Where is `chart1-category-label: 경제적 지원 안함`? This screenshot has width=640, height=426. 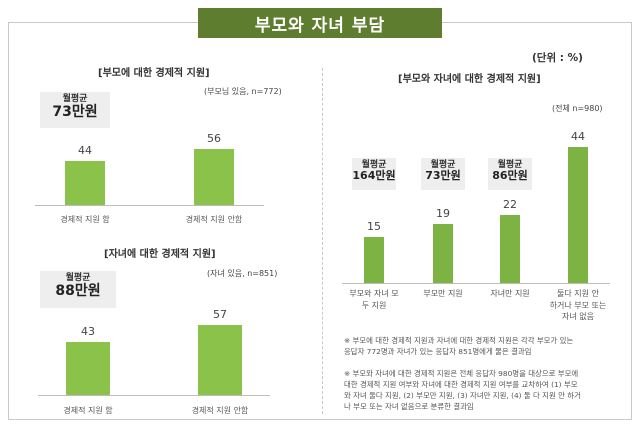 chart1-category-label: 경제적 지원 안함 is located at coordinates (214, 220).